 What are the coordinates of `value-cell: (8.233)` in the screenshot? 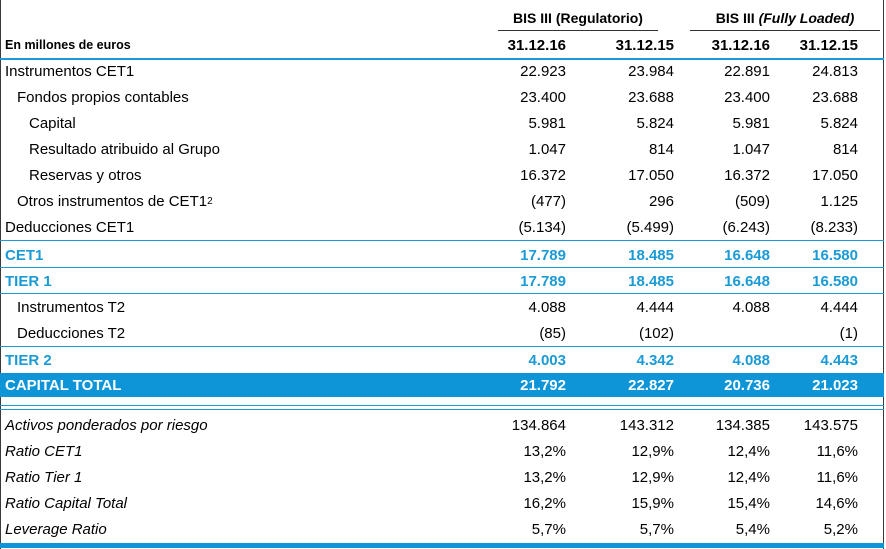 It's located at (814, 227).